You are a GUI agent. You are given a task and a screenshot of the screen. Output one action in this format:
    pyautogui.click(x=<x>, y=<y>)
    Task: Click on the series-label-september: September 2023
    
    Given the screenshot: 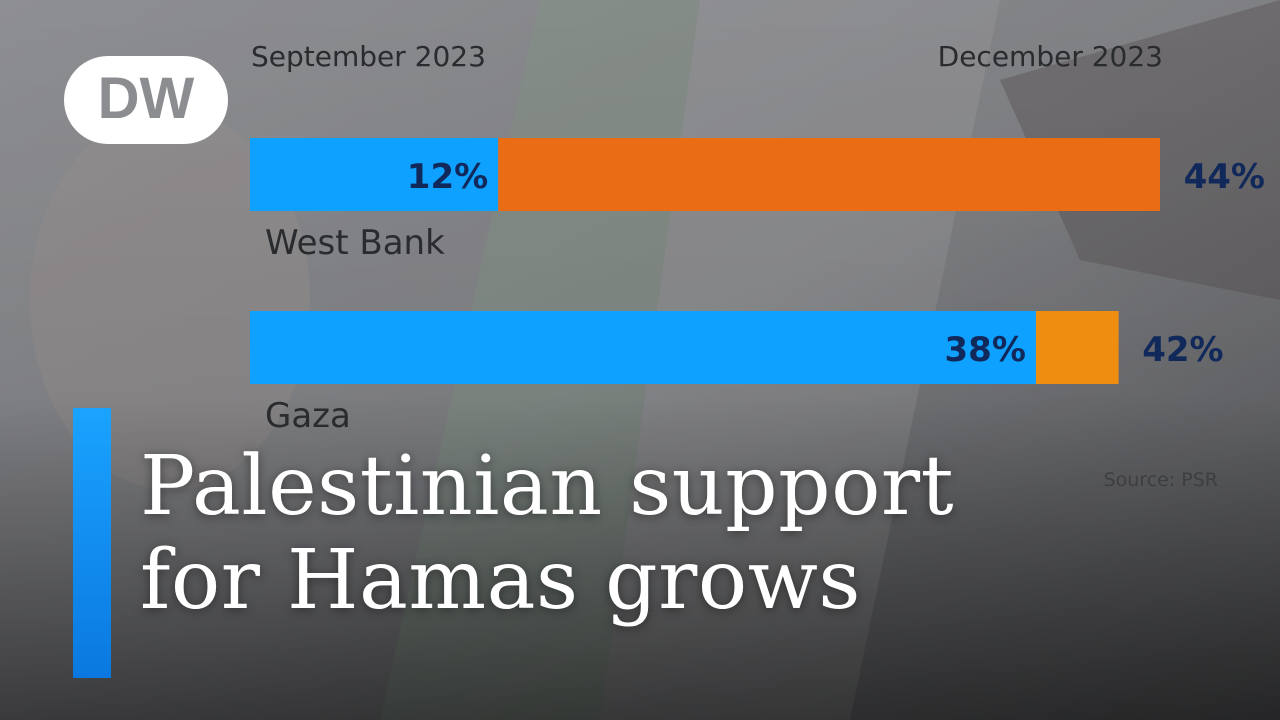 What is the action you would take?
    pyautogui.click(x=368, y=56)
    